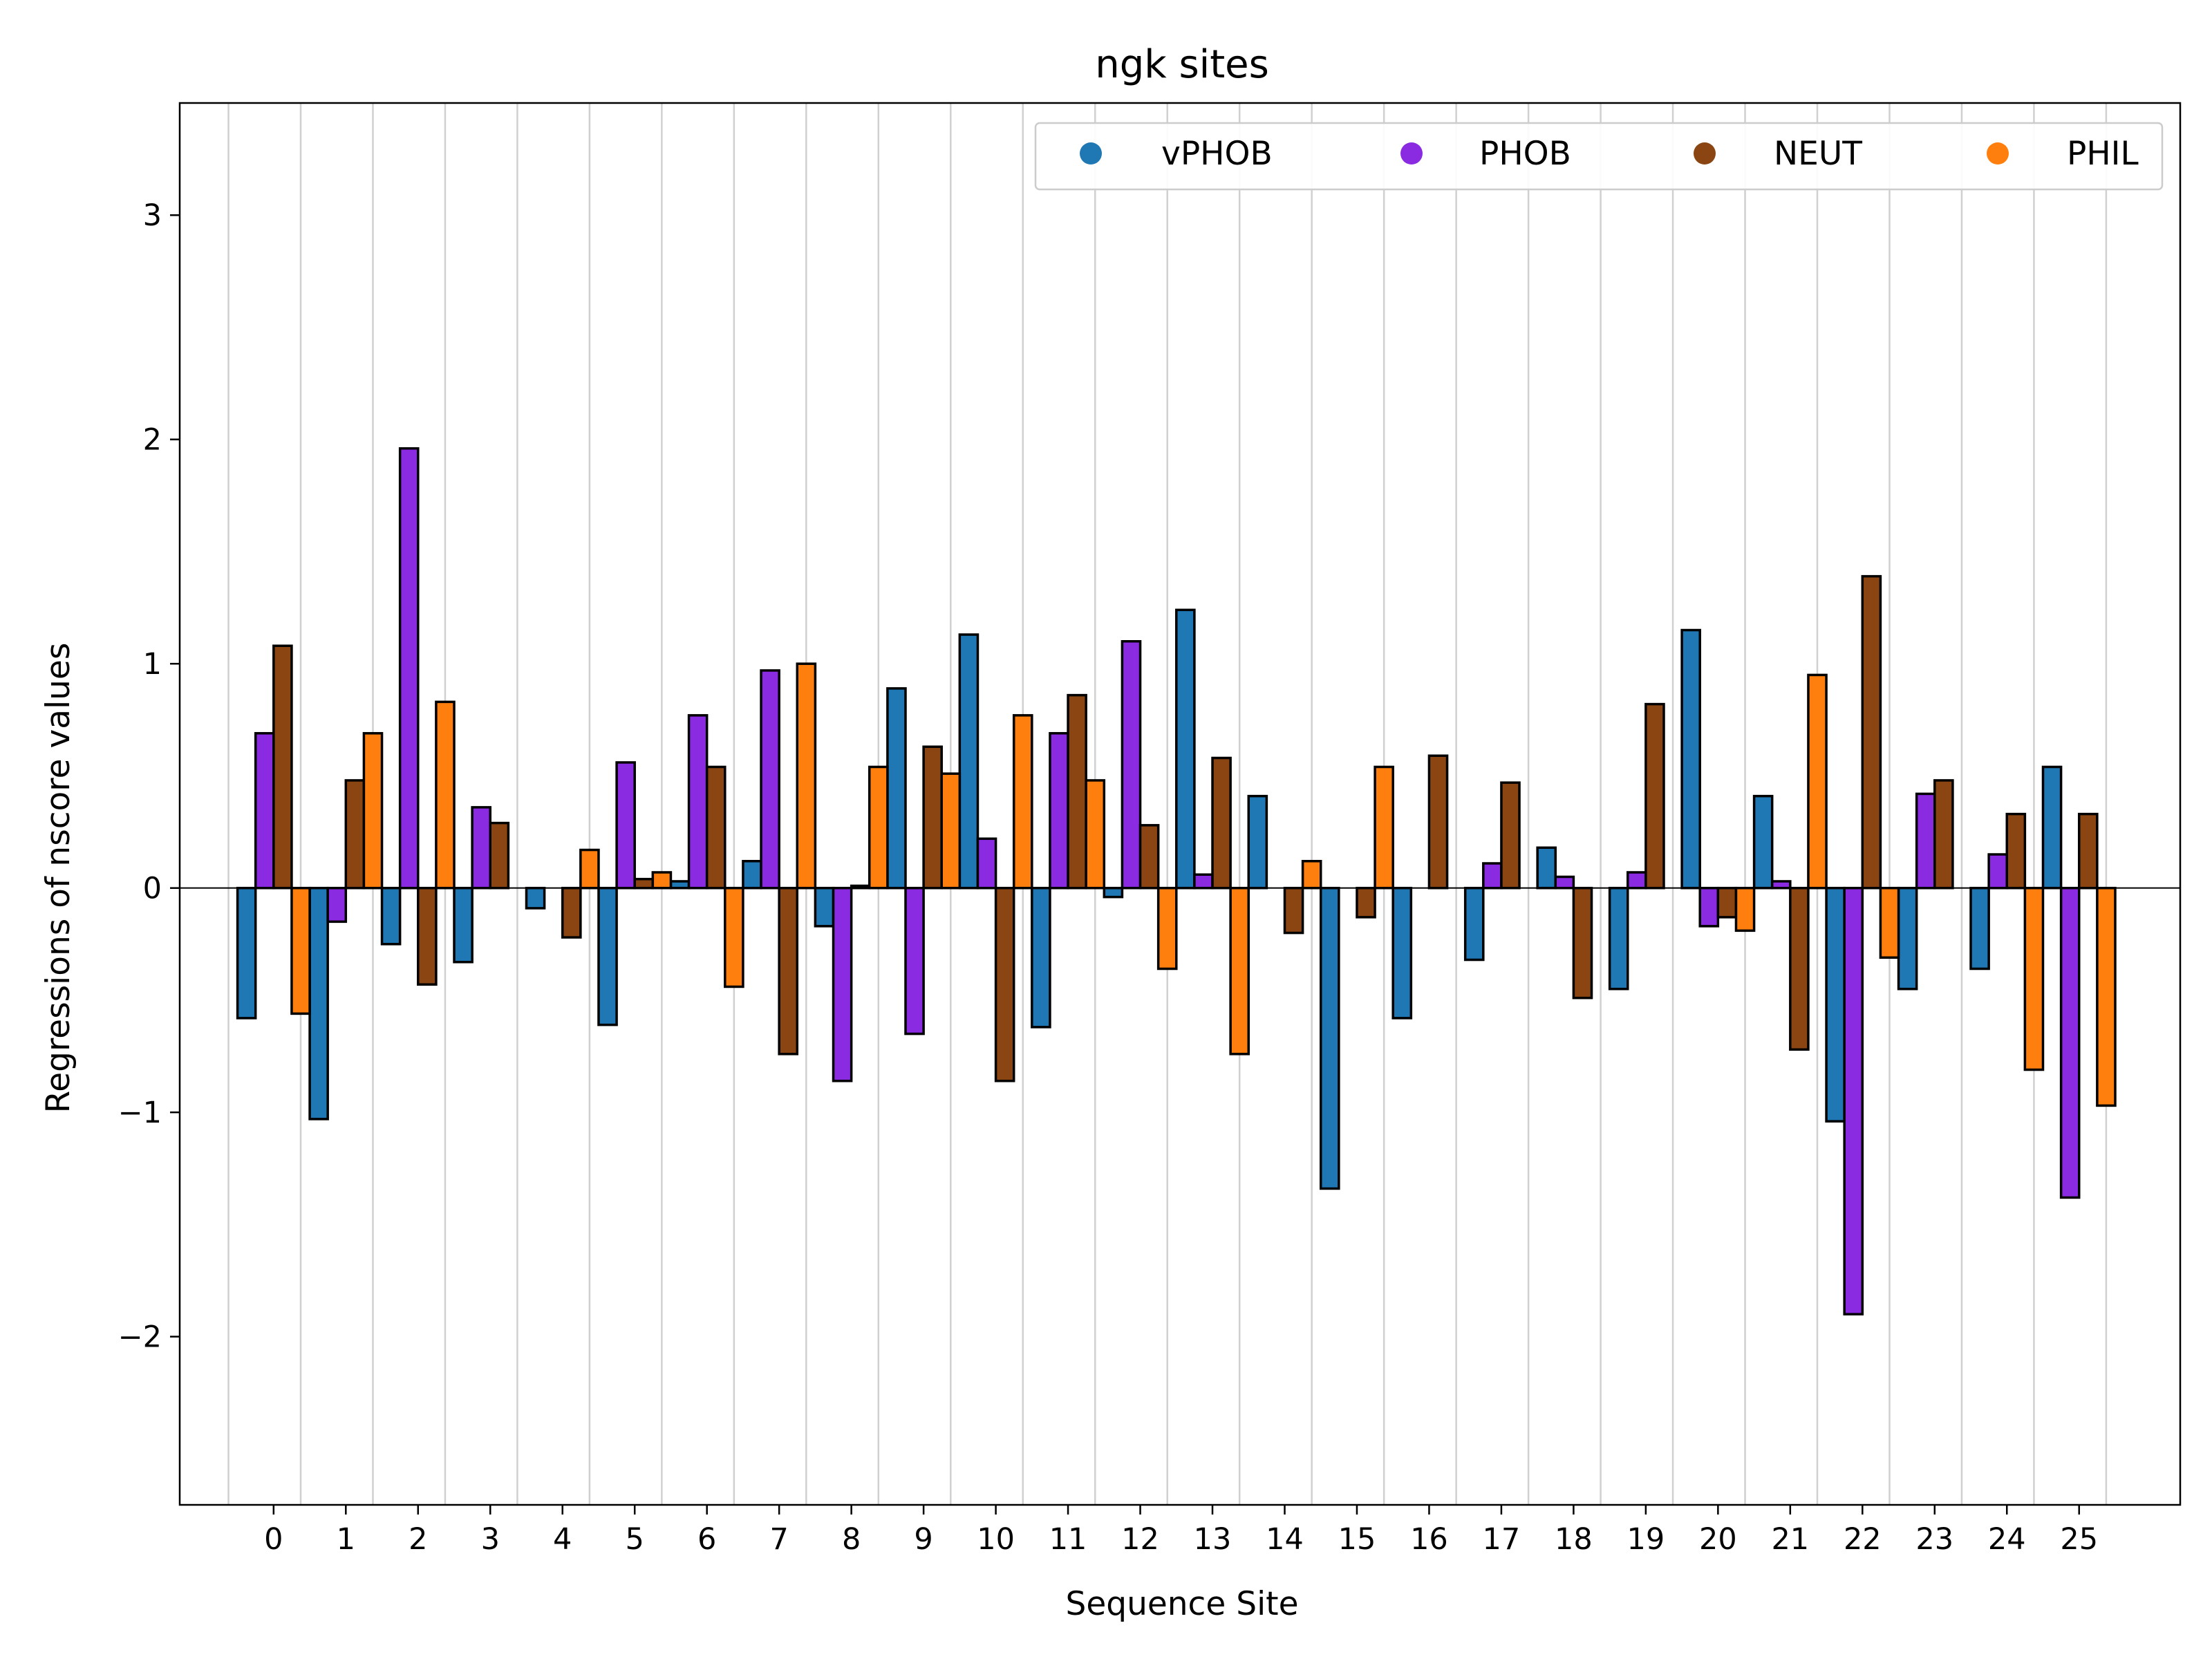  What do you see at coordinates (1181, 1604) in the screenshot?
I see `x-axis-label: Sequence Site` at bounding box center [1181, 1604].